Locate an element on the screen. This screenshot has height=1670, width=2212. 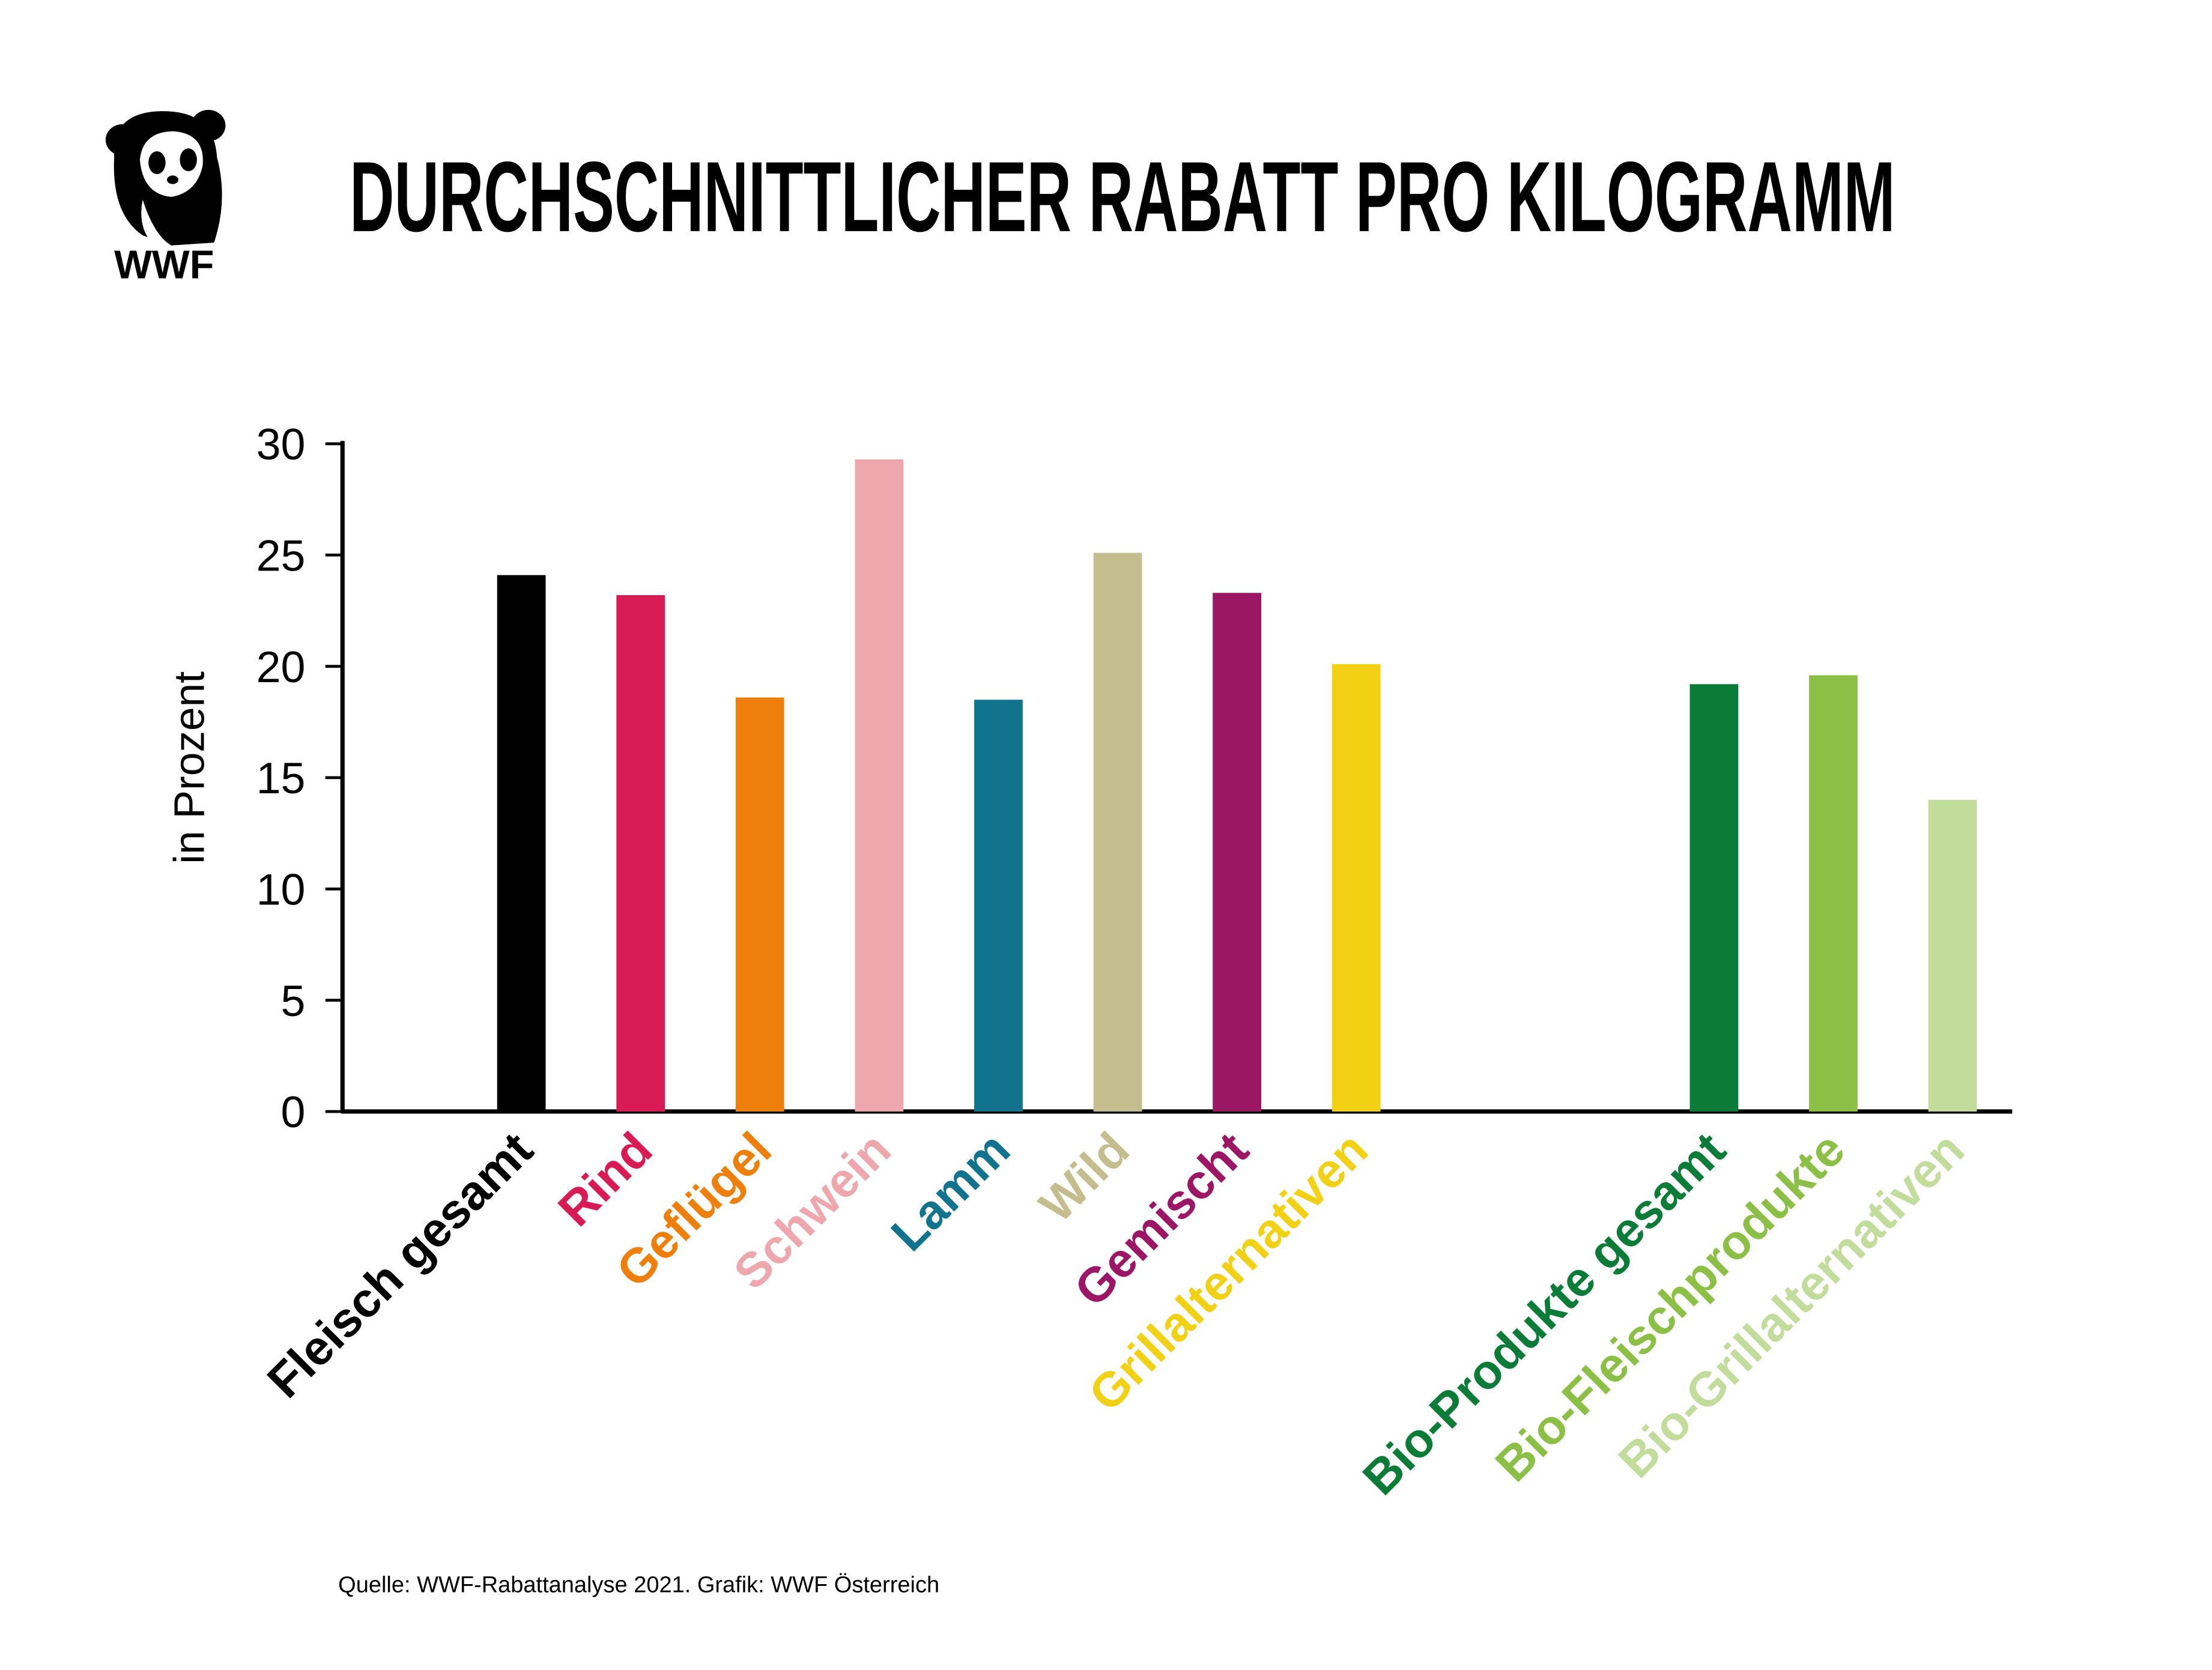
y-tick-label: 20 is located at coordinates (281, 667).